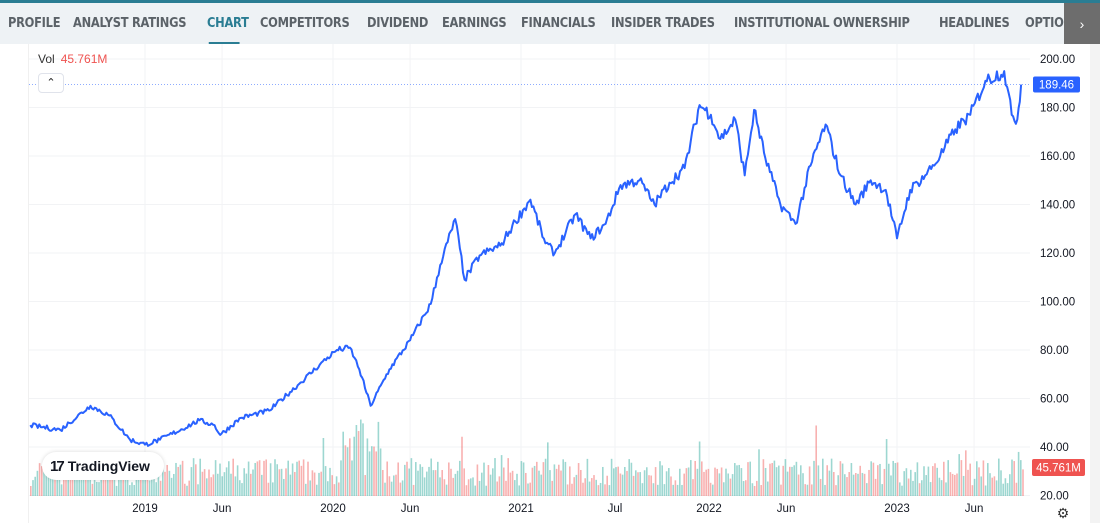 The image size is (1100, 523). Describe the element at coordinates (1054, 497) in the screenshot. I see `y-tick-label: 20.00` at that location.